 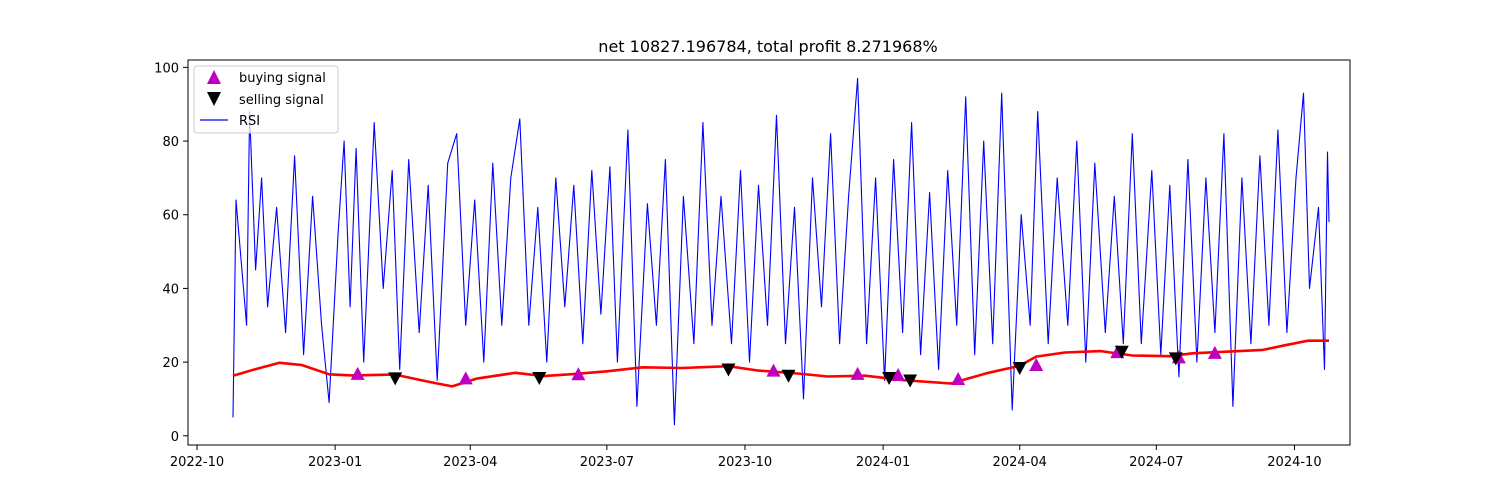 I want to click on legend-sell-label: selling signal, so click(x=281, y=100).